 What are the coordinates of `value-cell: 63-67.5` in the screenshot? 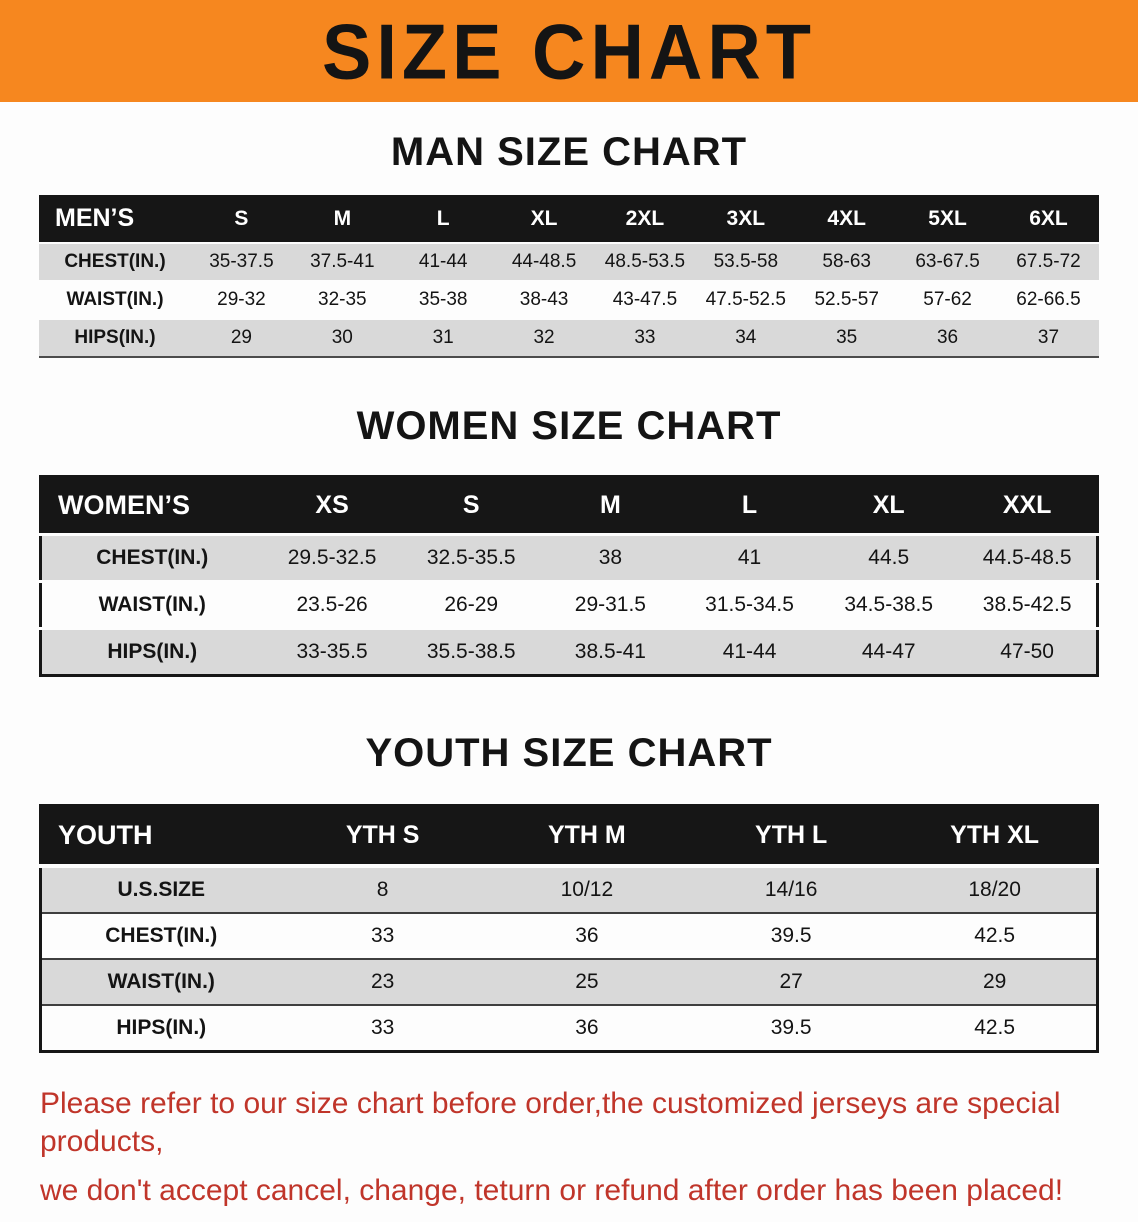 It's located at (947, 261).